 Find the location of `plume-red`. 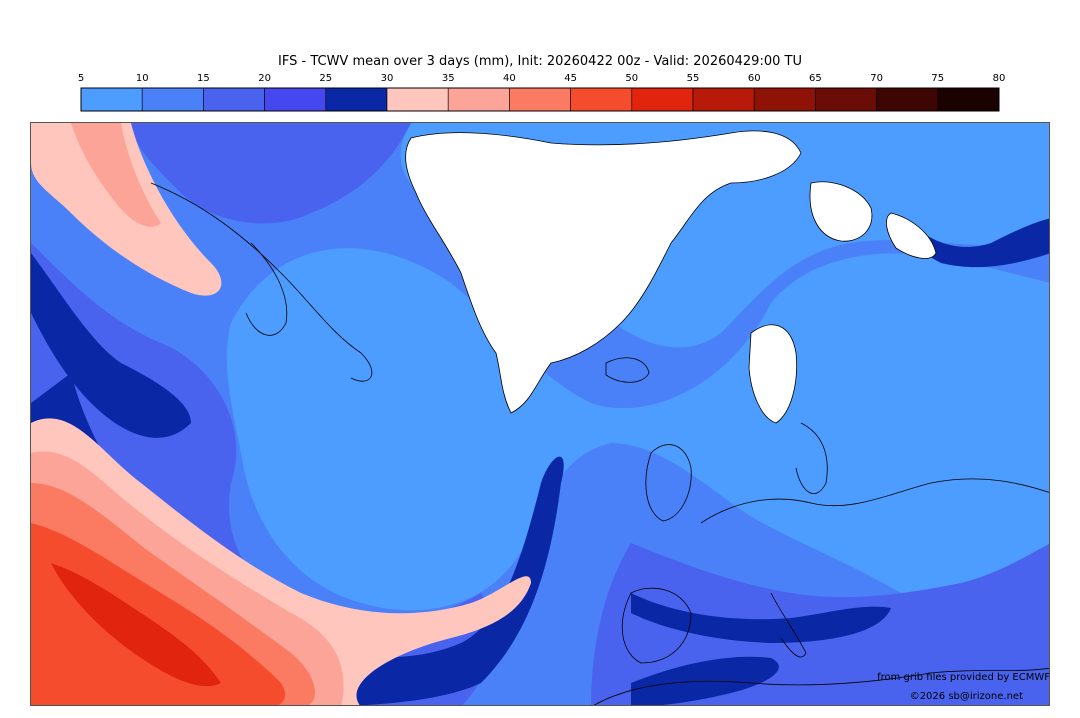

plume-red is located at coordinates (158, 614).